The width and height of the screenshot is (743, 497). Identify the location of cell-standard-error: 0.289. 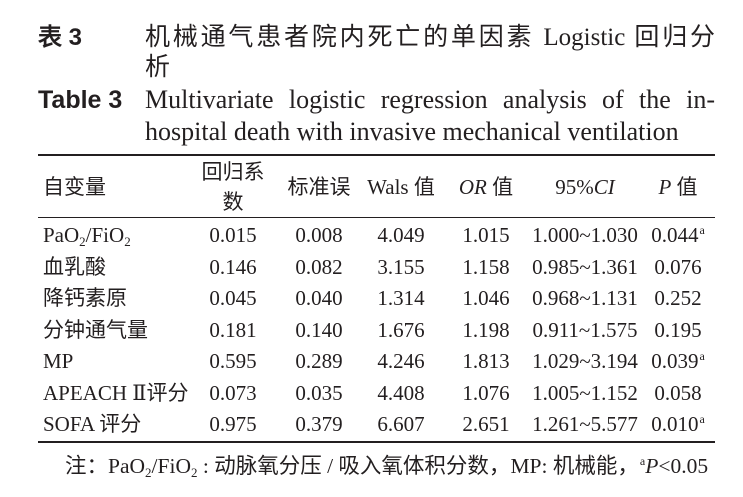
(319, 361).